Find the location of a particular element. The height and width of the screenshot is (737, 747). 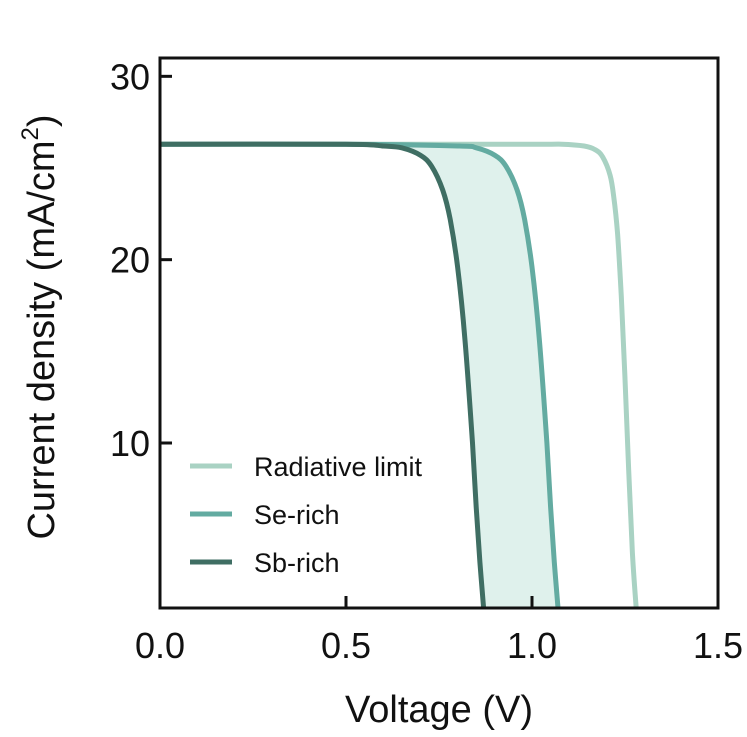

y-axis-label-main: Current density (mA/cm is located at coordinates (42, 339).